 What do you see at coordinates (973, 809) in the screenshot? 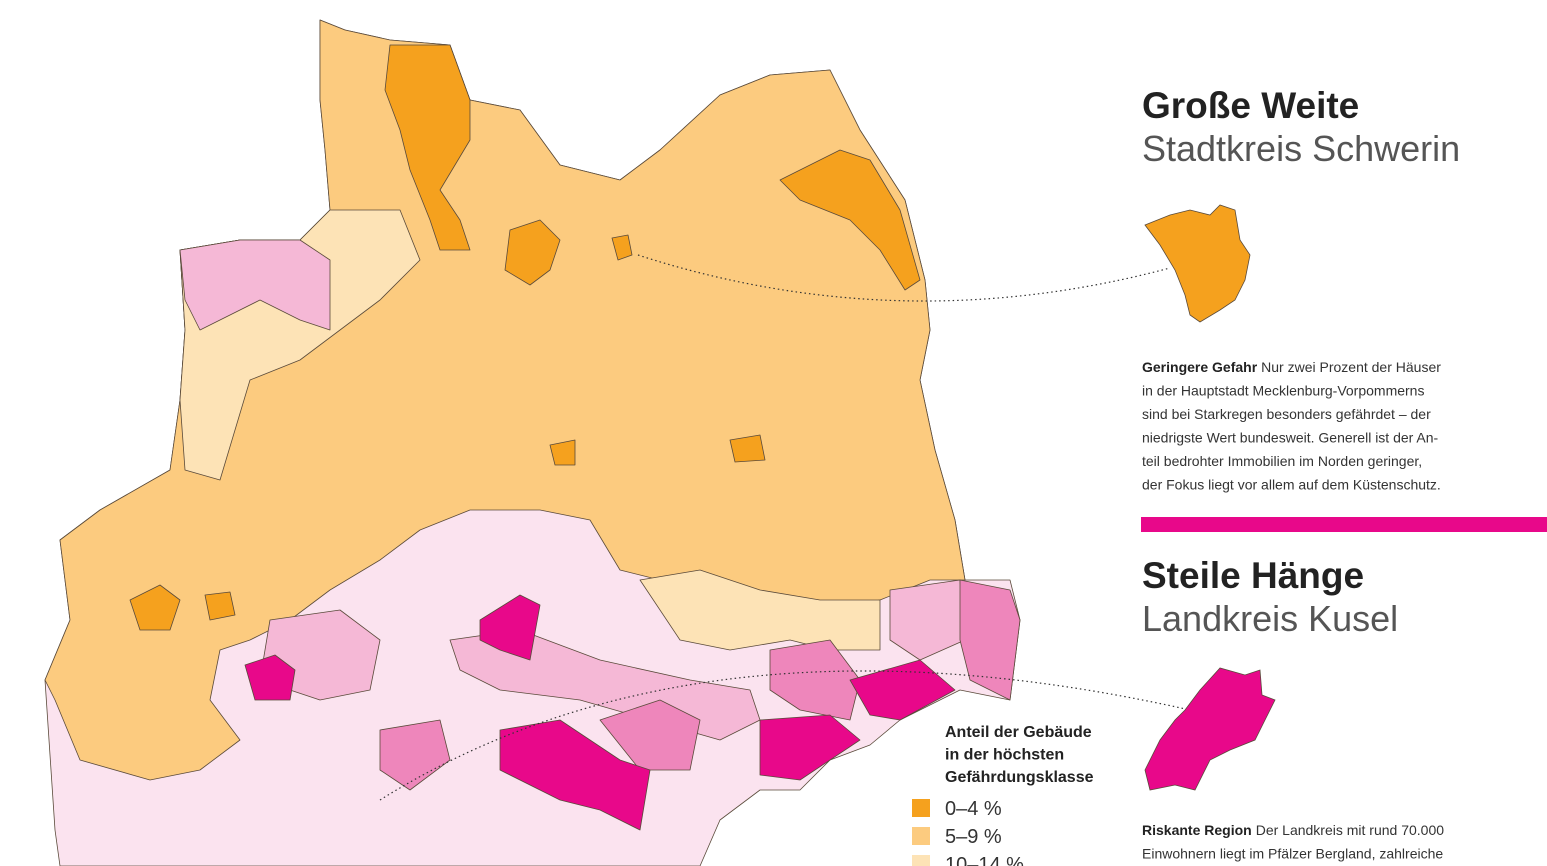
I see `legend-label: 0–4 %` at bounding box center [973, 809].